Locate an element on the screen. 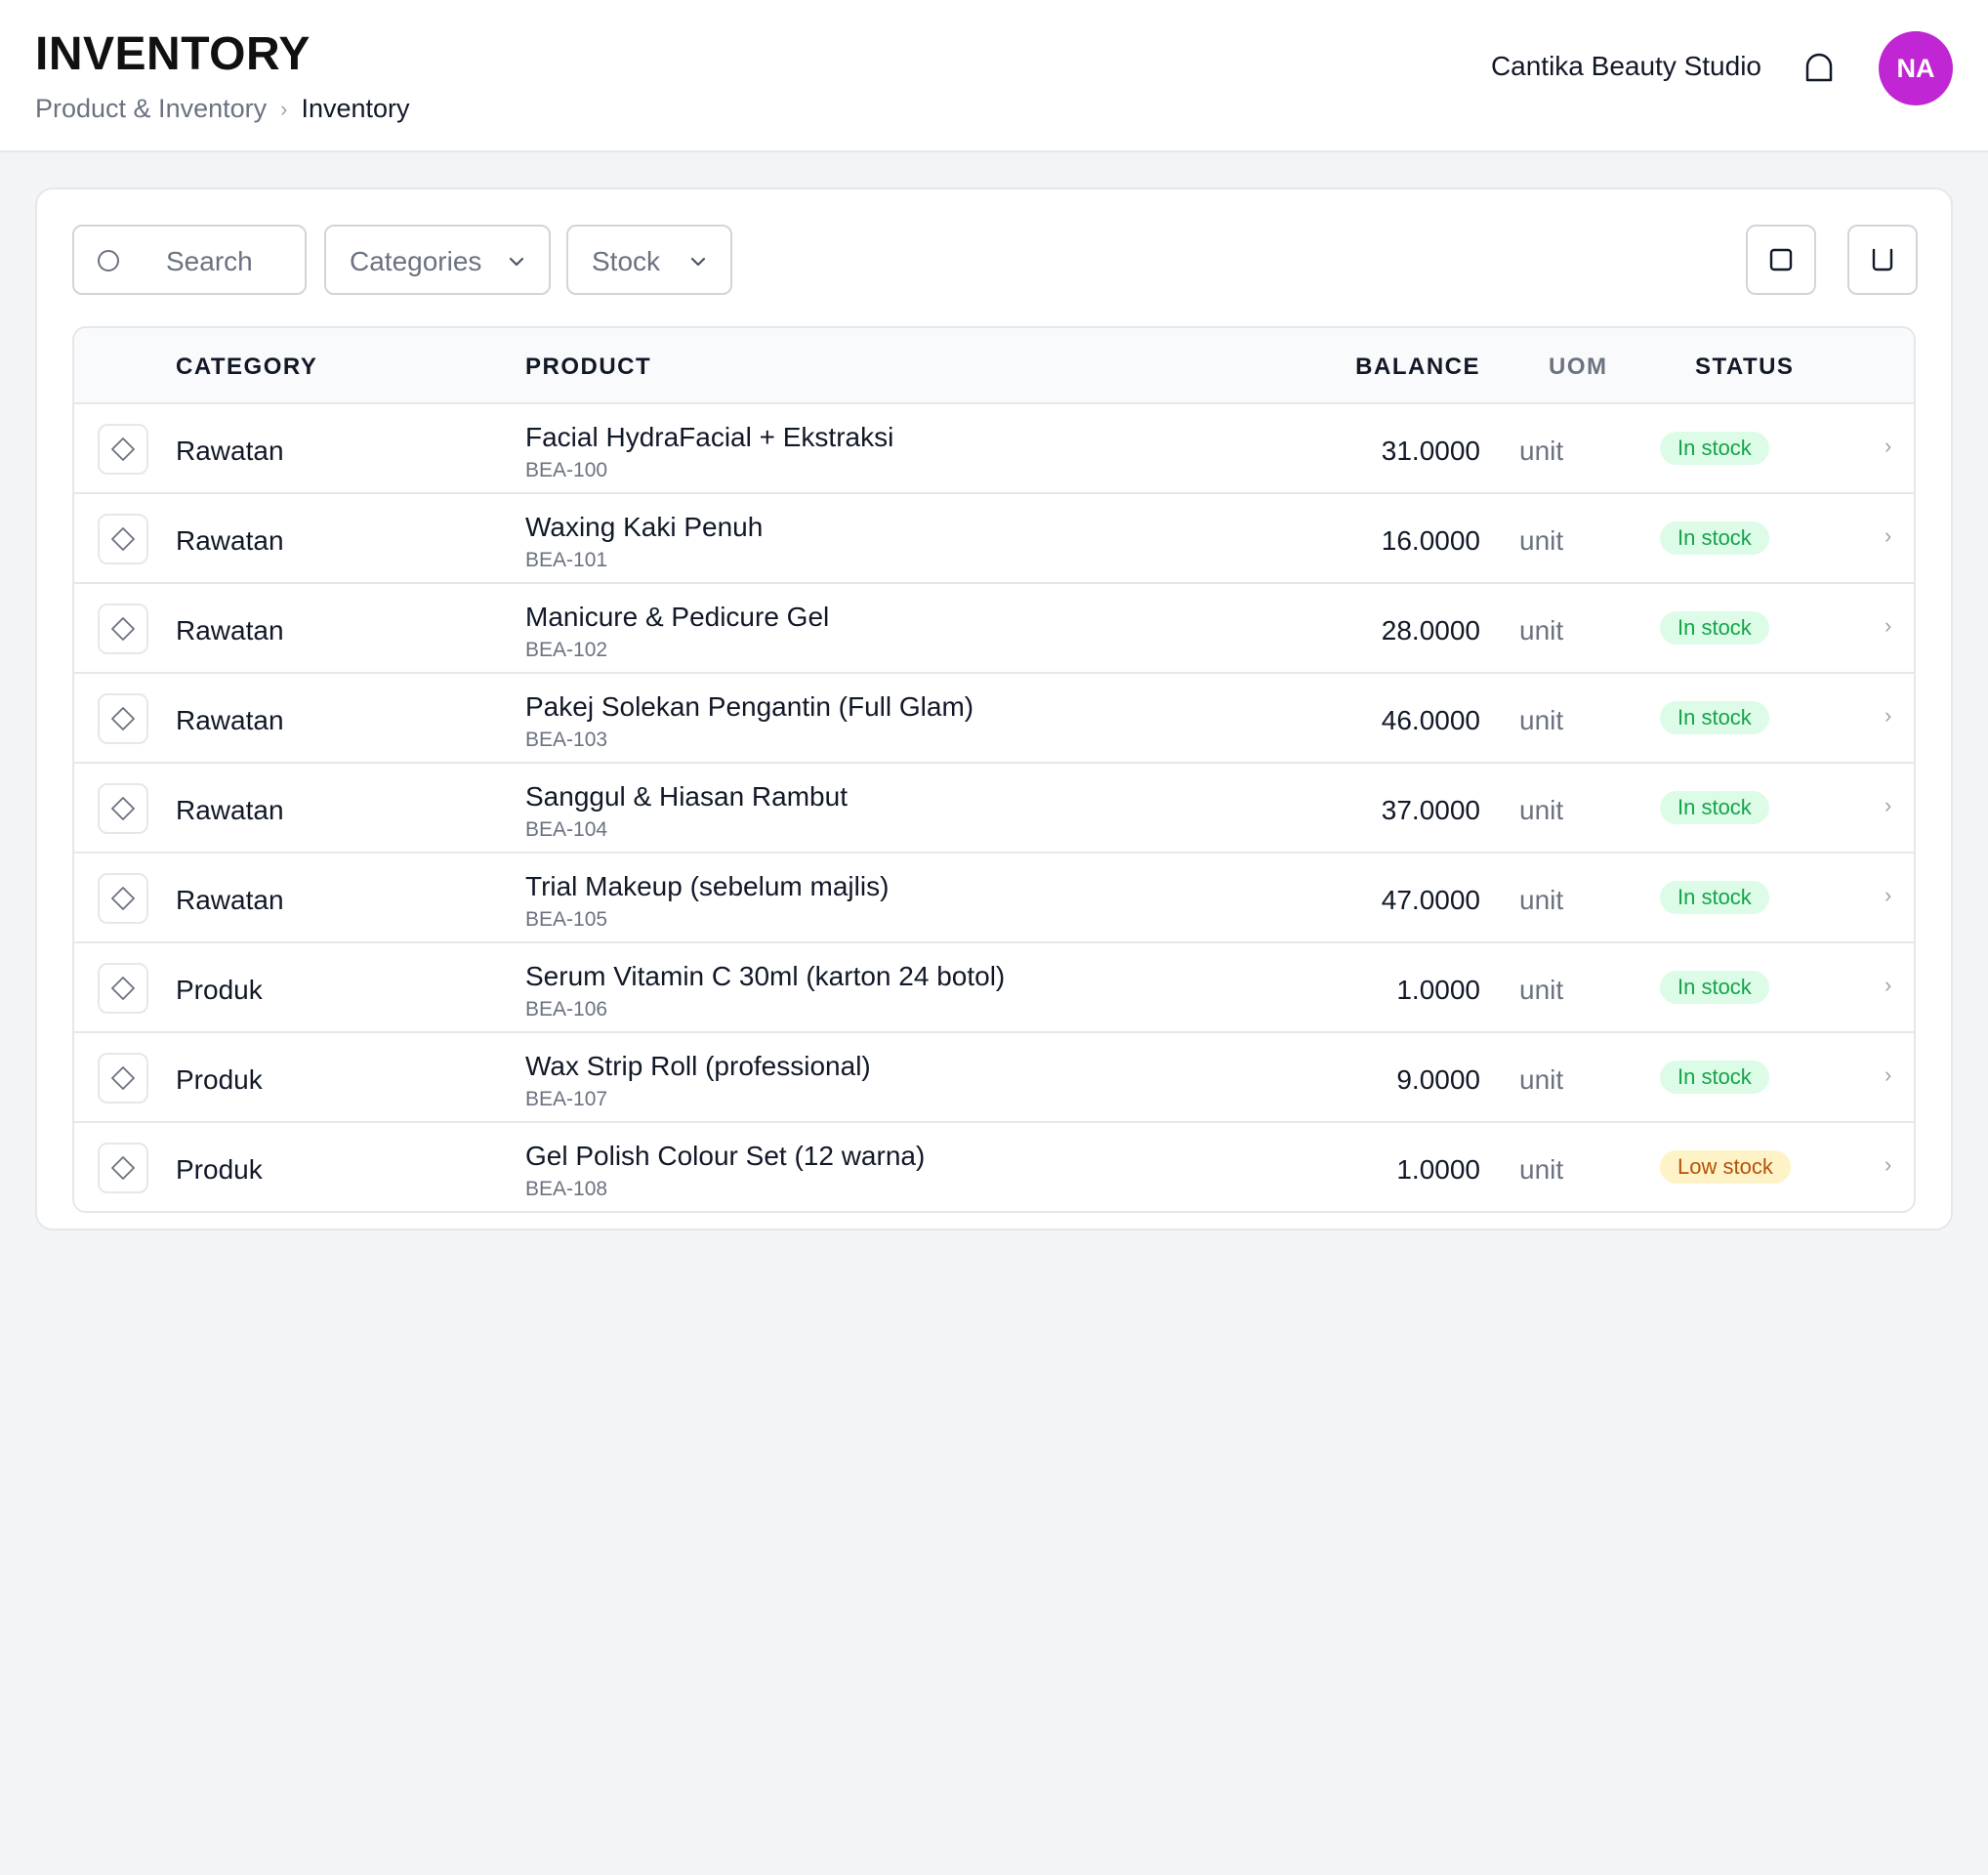 Image resolution: width=1988 pixels, height=1875 pixels. column-header-category: CATEGORY is located at coordinates (247, 367).